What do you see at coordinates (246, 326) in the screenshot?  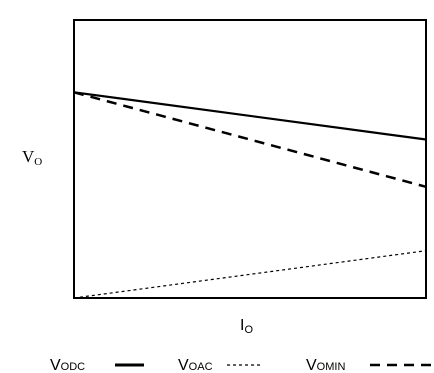 I see `x-axis-label: IO` at bounding box center [246, 326].